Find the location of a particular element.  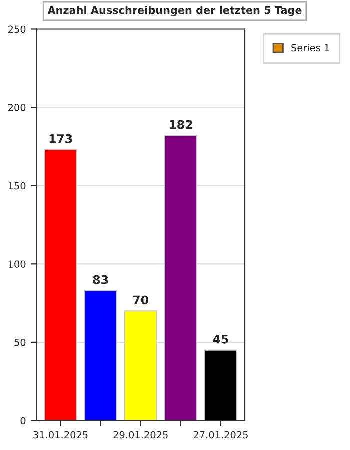

chart-title: Anzahl Ausschreibungen der letzten 5 Tage is located at coordinates (175, 11).